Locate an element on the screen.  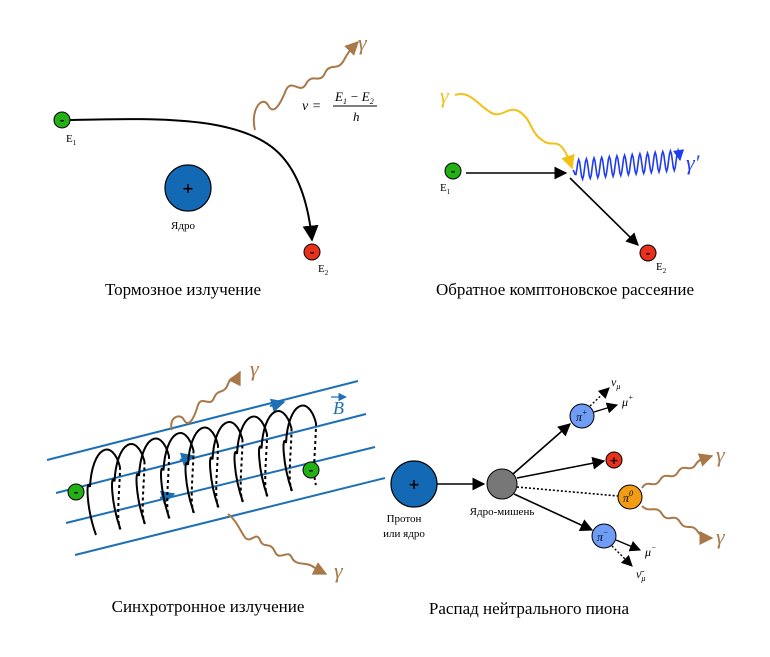
nubar-mu-label: ν̄μ is located at coordinates (640, 575).